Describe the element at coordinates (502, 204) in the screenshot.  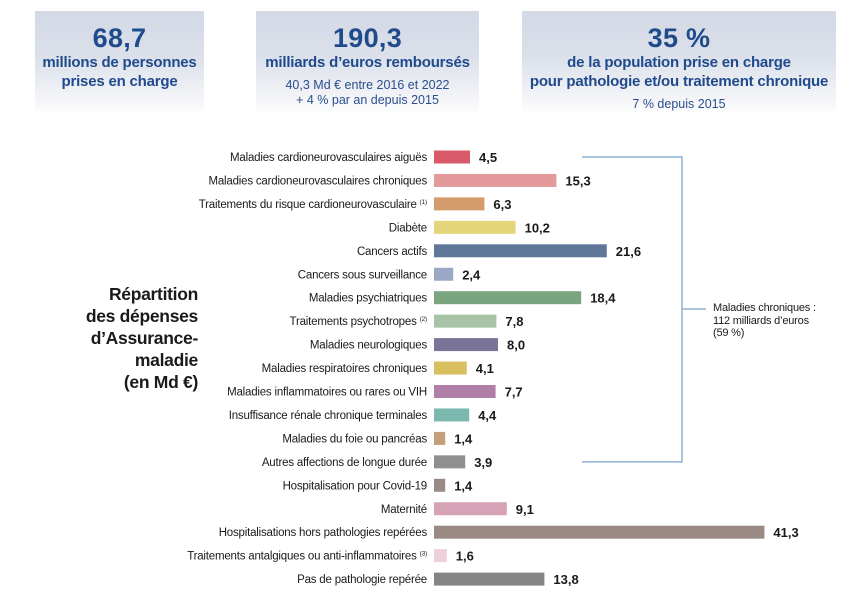
I see `bar-value-label: 6,3` at that location.